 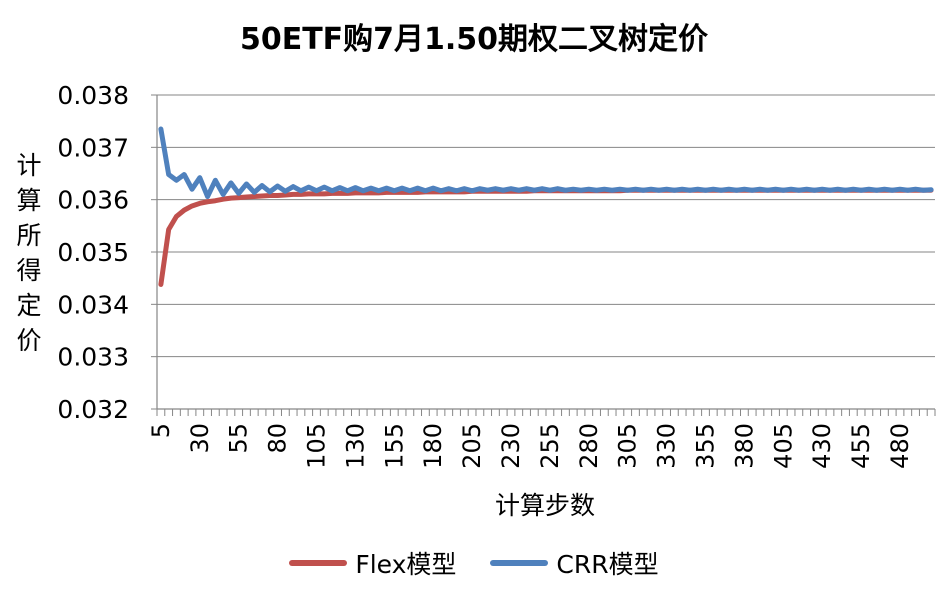 I want to click on x-tick-label: 380, so click(x=744, y=446).